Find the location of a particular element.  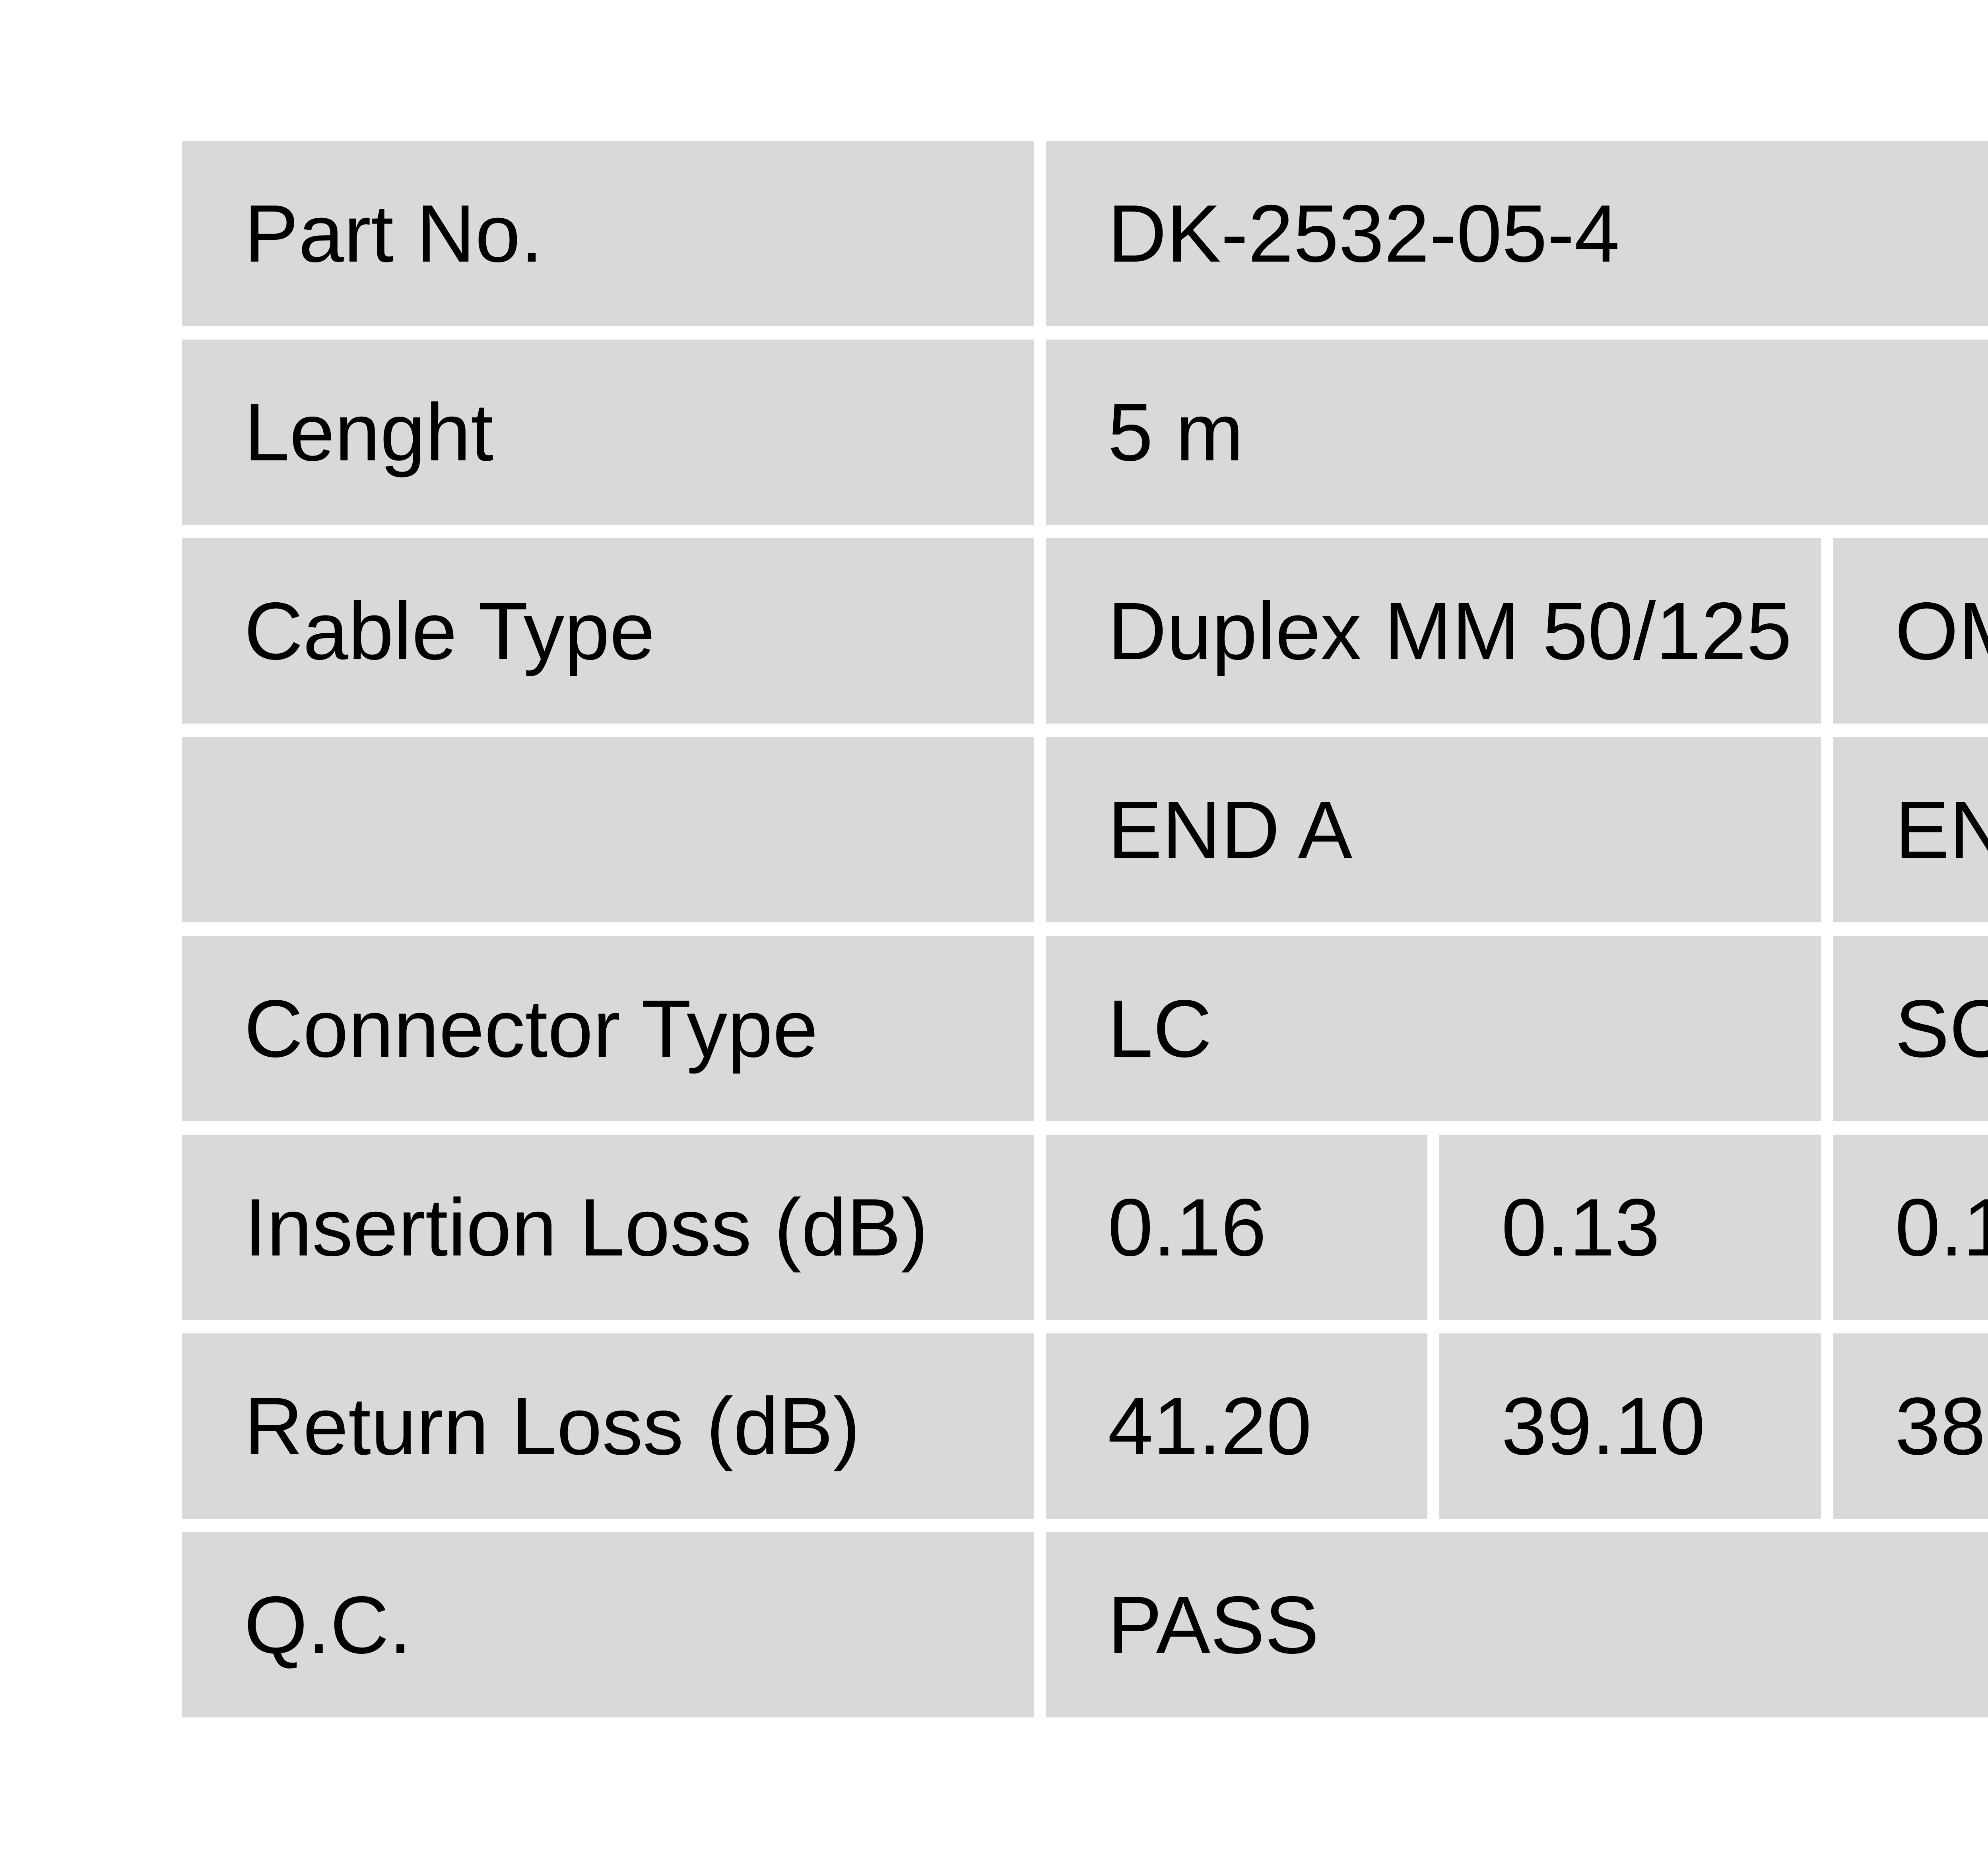

value-text: OM4 LSZH is located at coordinates (1941, 631).